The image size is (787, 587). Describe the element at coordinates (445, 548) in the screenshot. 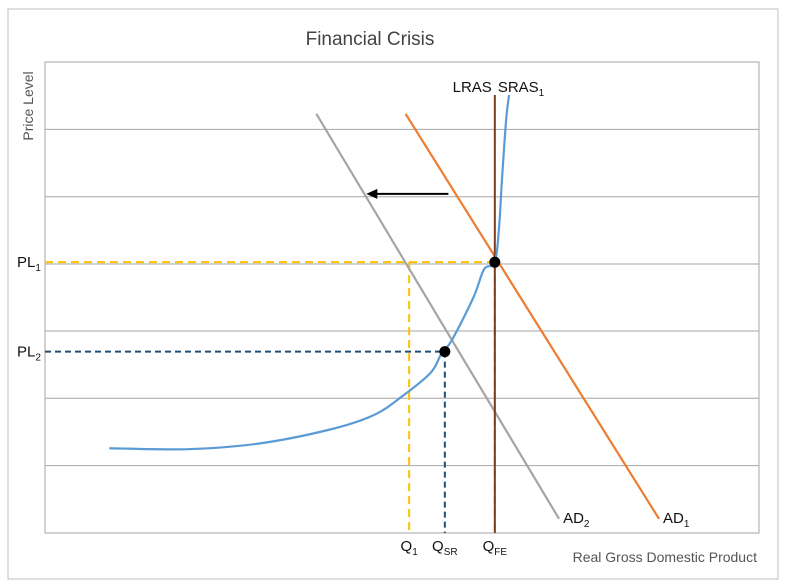

I see `x-tick-label-qsr: QSR` at that location.